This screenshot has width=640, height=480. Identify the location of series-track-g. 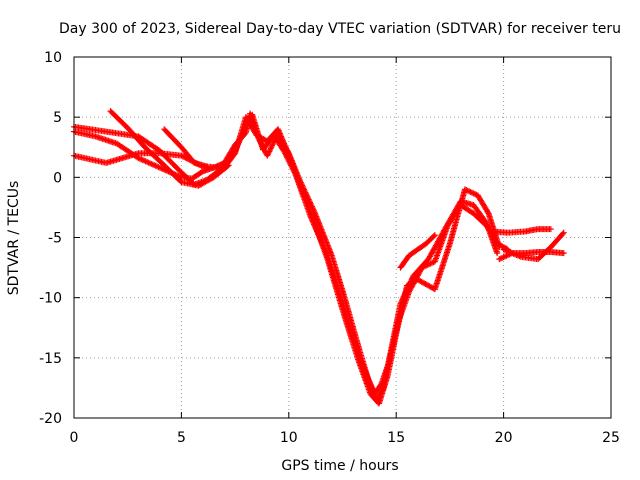
(521, 231).